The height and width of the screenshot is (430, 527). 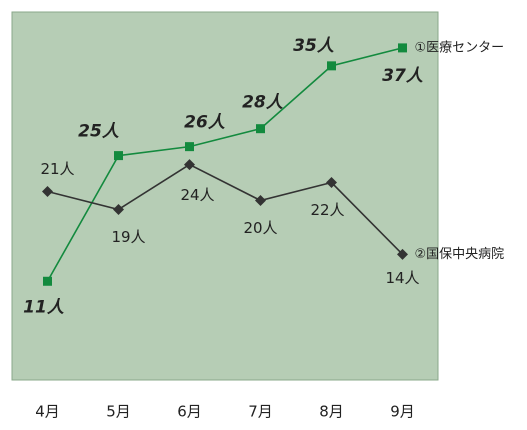 What do you see at coordinates (189, 412) in the screenshot?
I see `x-tick-label: 6月` at bounding box center [189, 412].